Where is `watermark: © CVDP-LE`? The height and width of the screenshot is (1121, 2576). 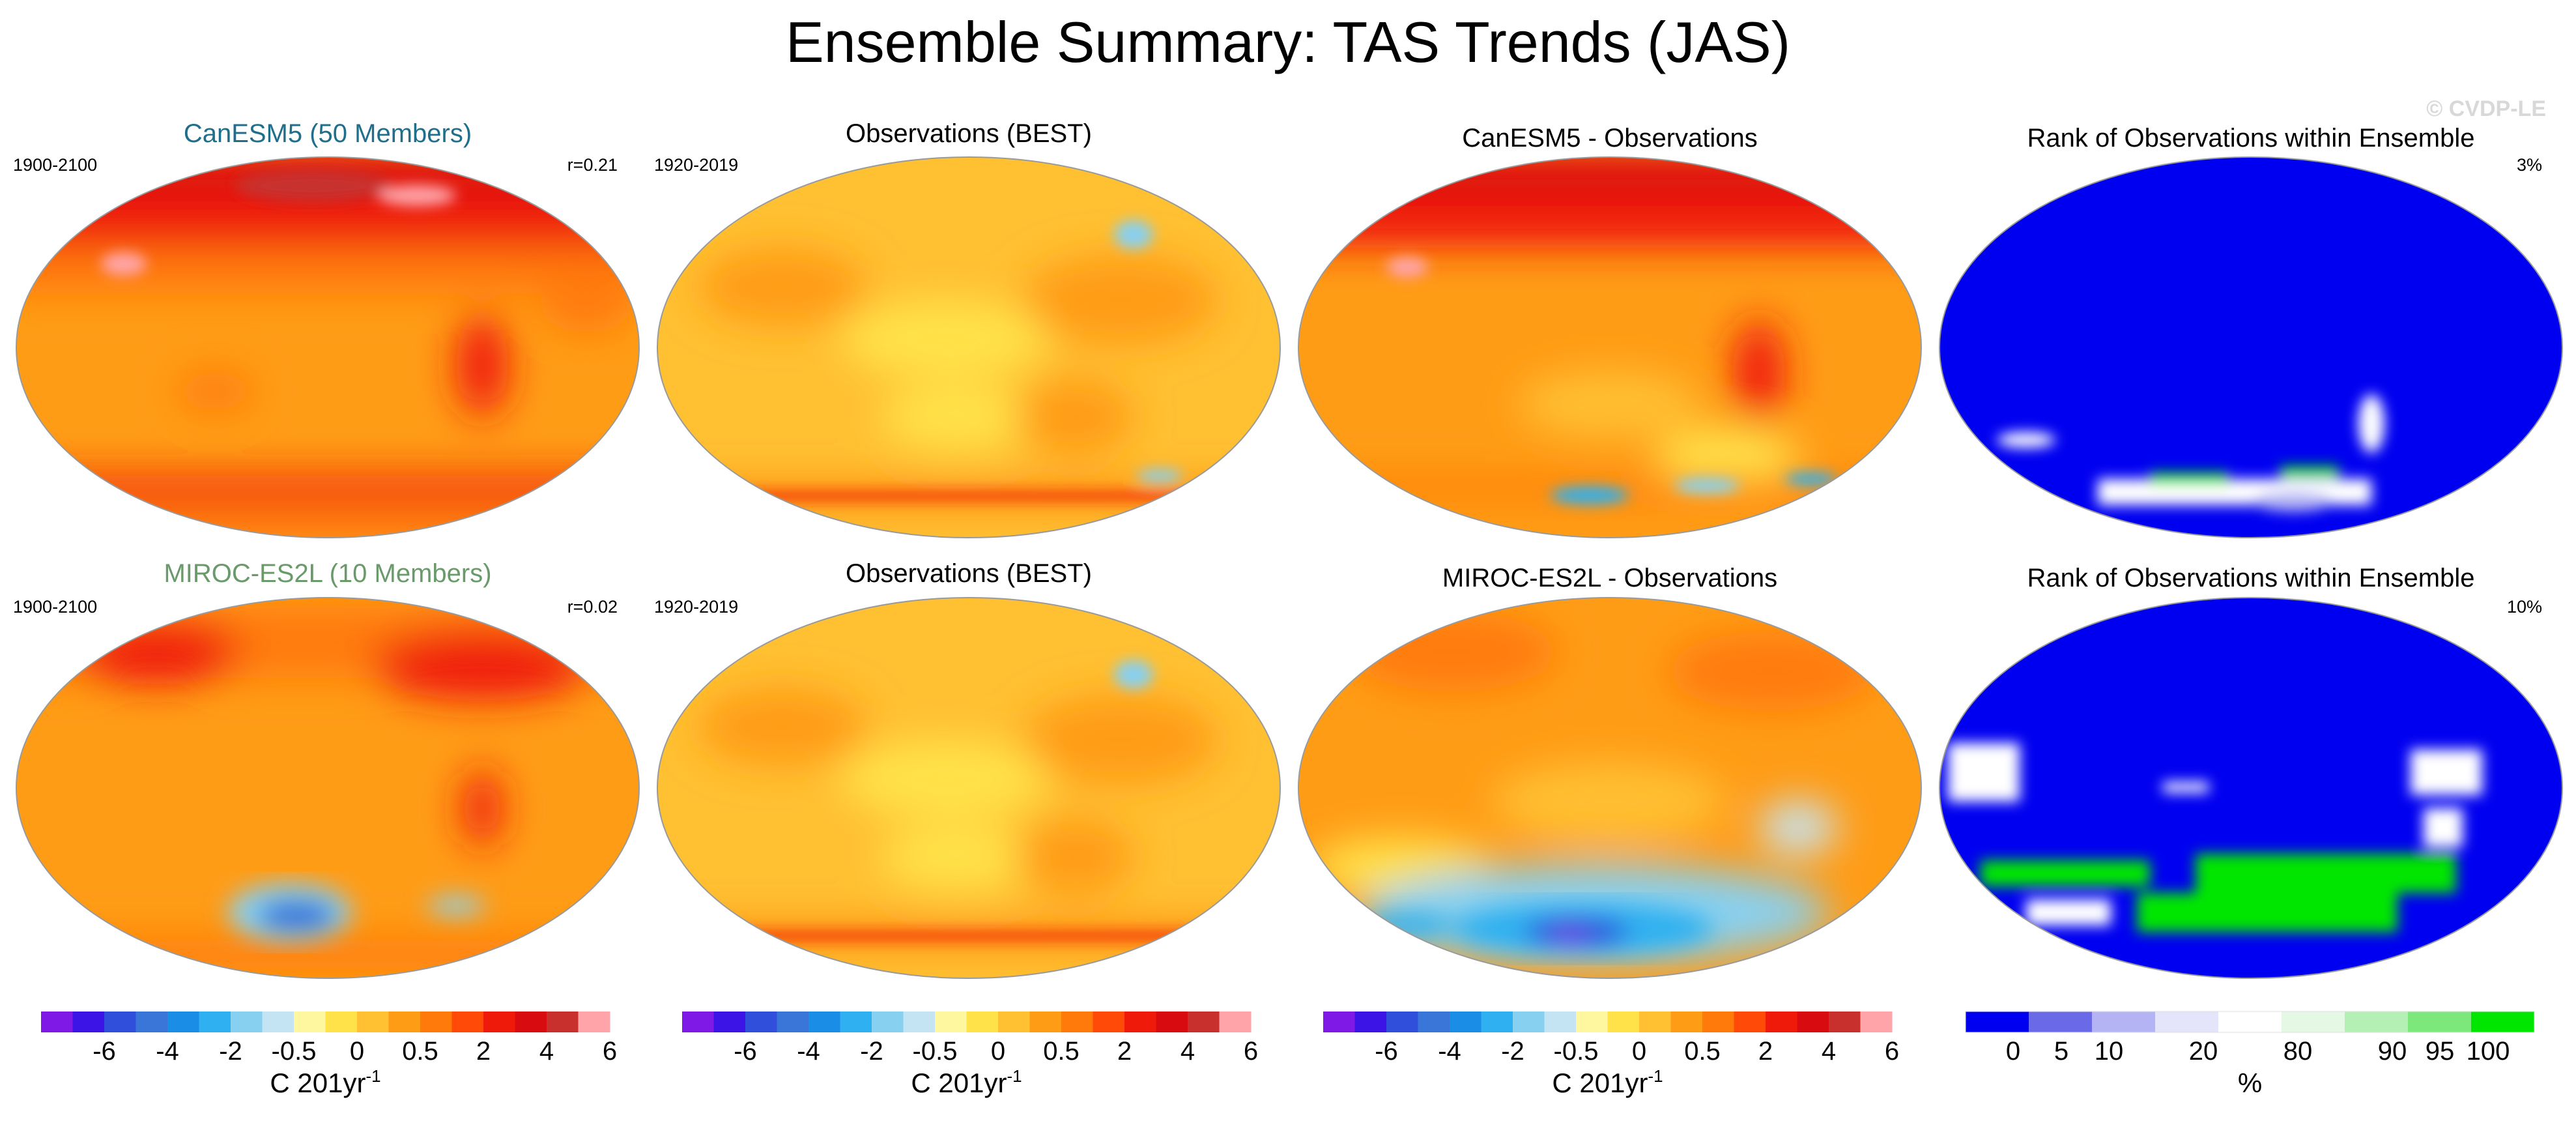 watermark: © CVDP-LE is located at coordinates (2486, 109).